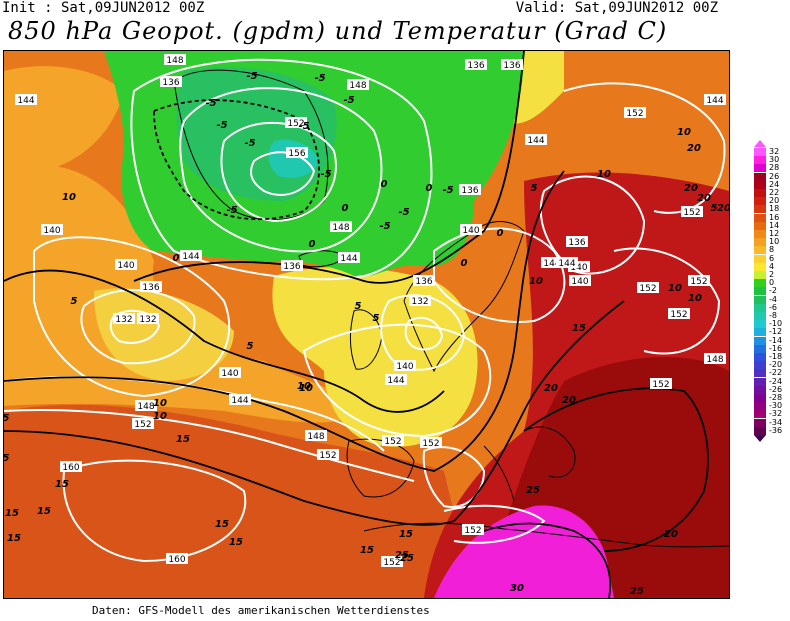 This screenshot has width=790, height=621. Describe the element at coordinates (405, 366) in the screenshot. I see `gp-label-140-d: 140` at that location.